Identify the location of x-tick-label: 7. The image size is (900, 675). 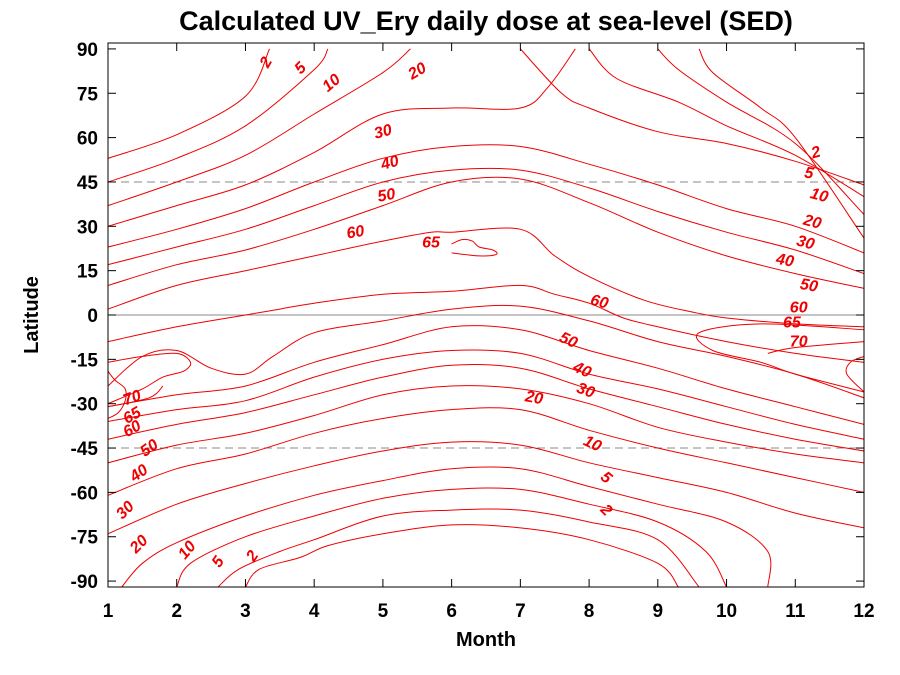
(520, 611).